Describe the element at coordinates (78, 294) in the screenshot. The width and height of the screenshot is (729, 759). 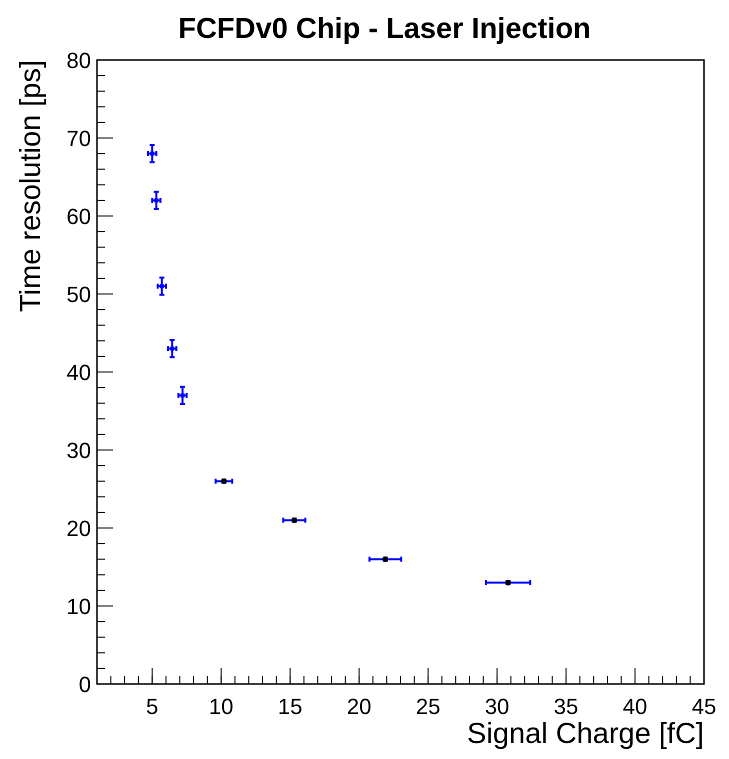
I see `y-tick-label: 50` at that location.